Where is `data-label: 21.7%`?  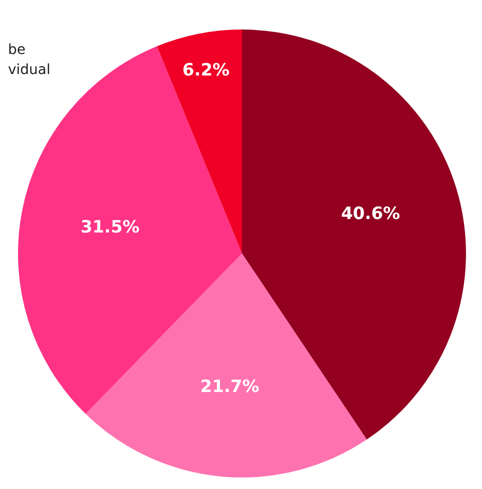
data-label: 21.7% is located at coordinates (230, 386).